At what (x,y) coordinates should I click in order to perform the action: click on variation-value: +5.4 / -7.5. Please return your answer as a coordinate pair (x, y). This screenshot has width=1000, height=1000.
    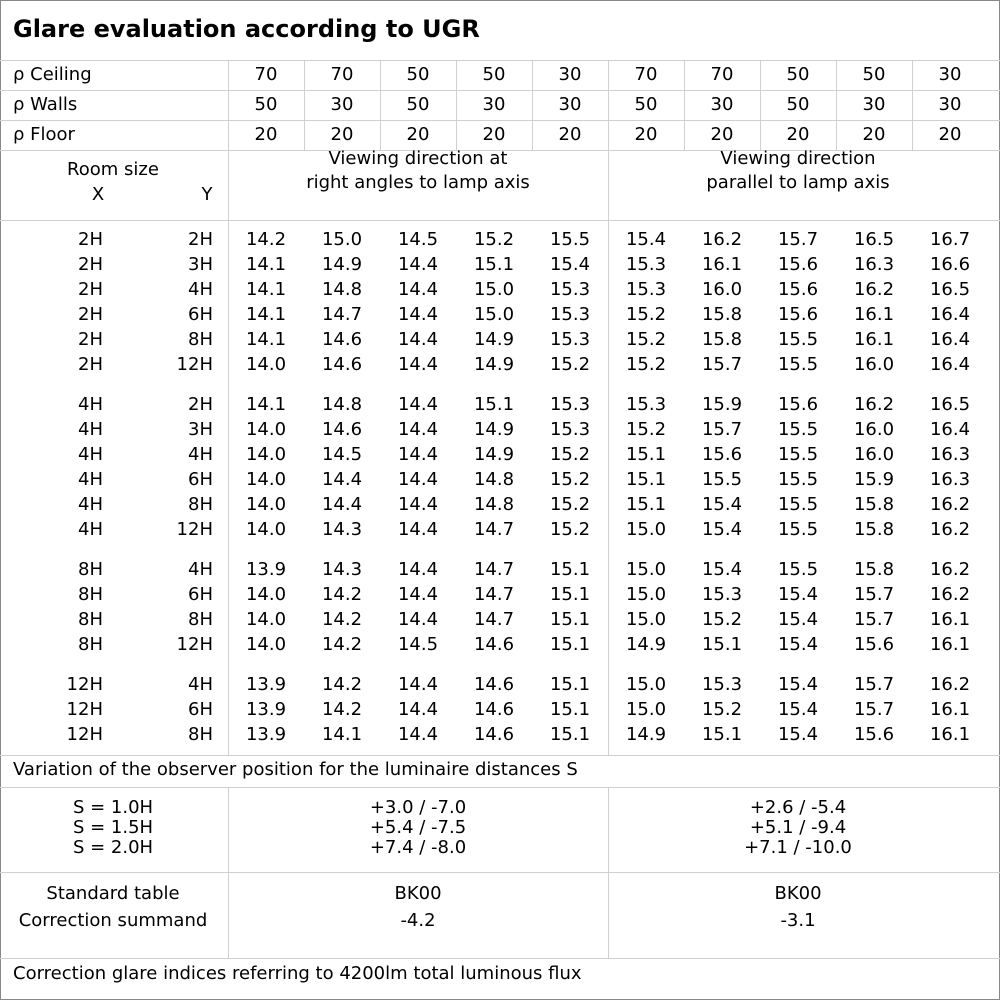
    Looking at the image, I should click on (418, 827).